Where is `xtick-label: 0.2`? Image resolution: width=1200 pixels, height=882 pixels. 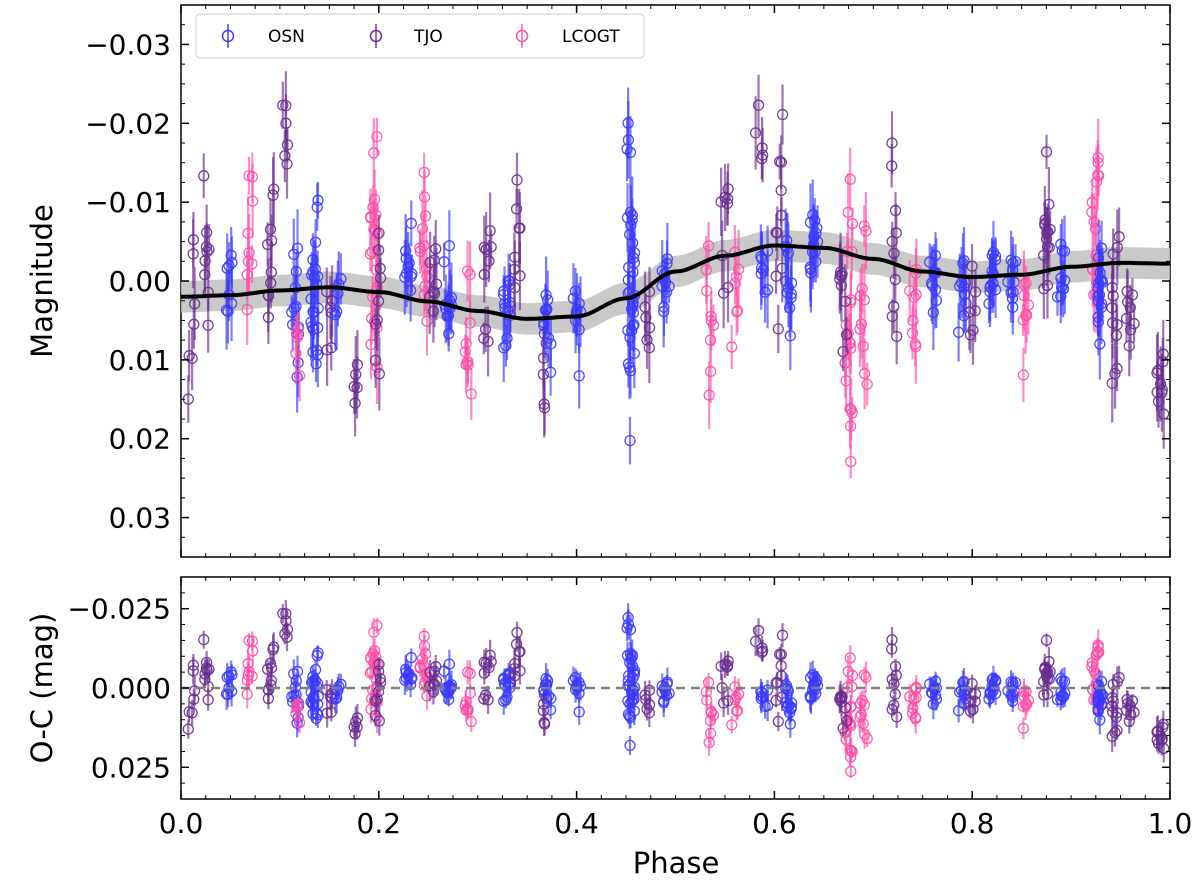
xtick-label: 0.2 is located at coordinates (379, 823).